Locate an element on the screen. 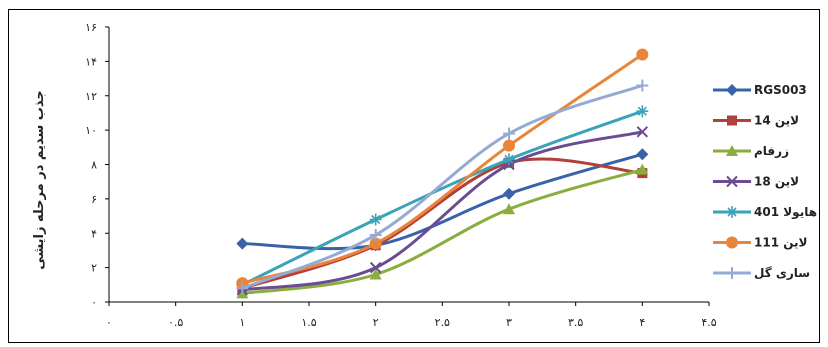 The width and height of the screenshot is (828, 347). x-tick-label: ۰ is located at coordinates (109, 322).